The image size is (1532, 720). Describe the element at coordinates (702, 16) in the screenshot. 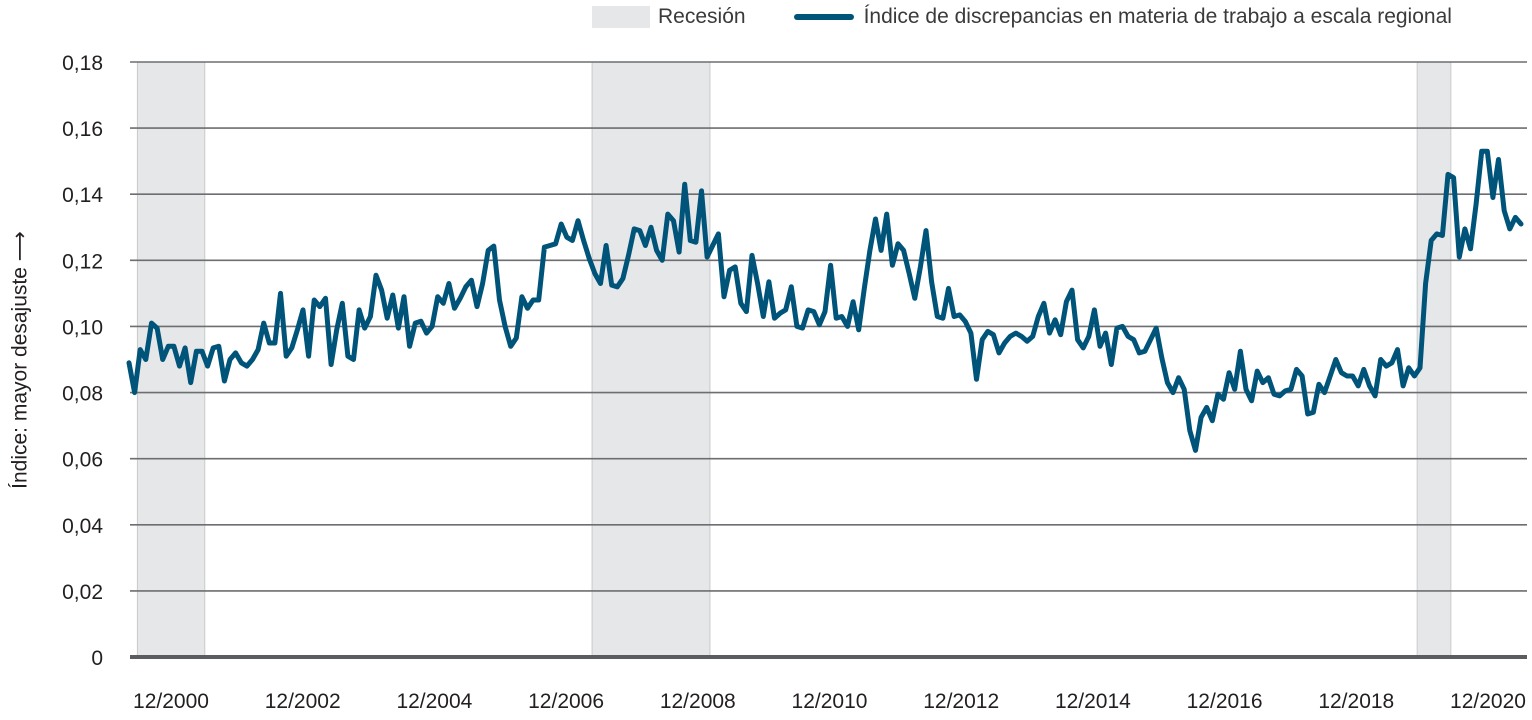

I see `legend-recession-label: Recesión` at that location.